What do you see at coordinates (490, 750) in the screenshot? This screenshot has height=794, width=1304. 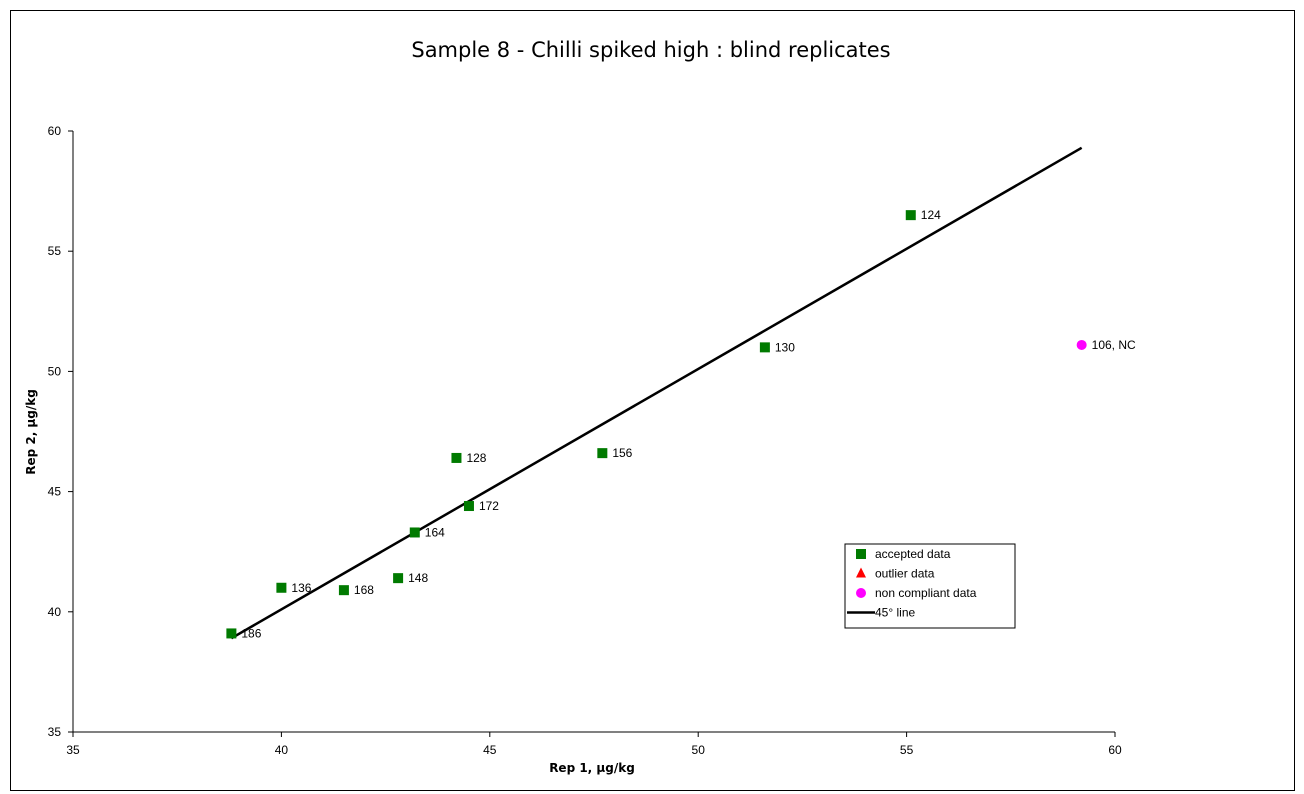 I see `x-tick-label: 45` at bounding box center [490, 750].